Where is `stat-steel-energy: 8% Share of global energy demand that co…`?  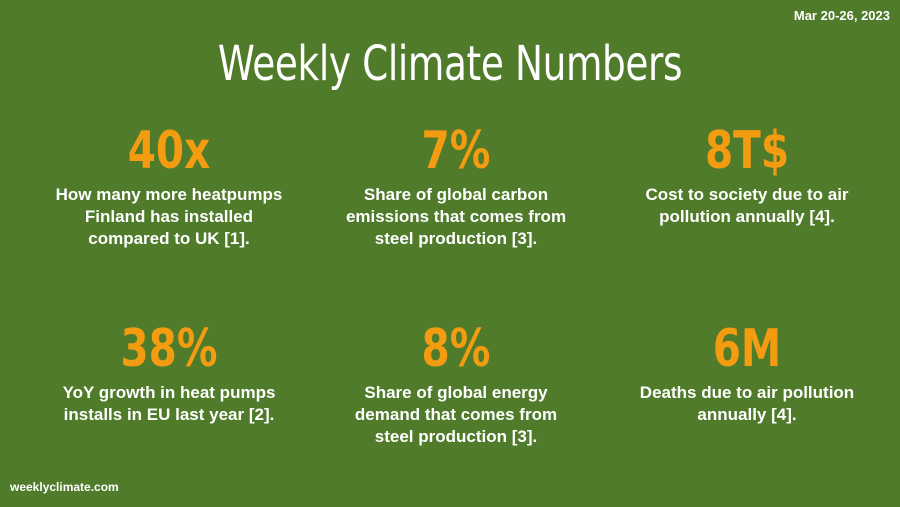 stat-steel-energy: 8% Share of global energy demand that co… is located at coordinates (456, 382).